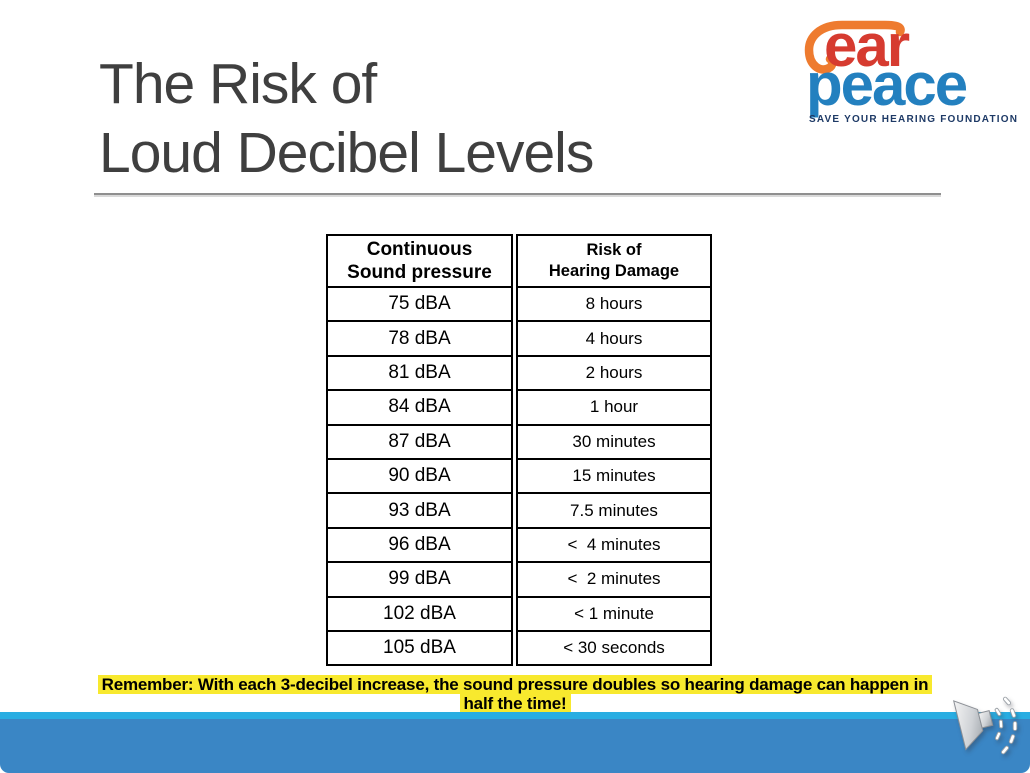  What do you see at coordinates (914, 119) in the screenshot?
I see `logo-tagline: SAVE YOUR HEARING FOUNDATION` at bounding box center [914, 119].